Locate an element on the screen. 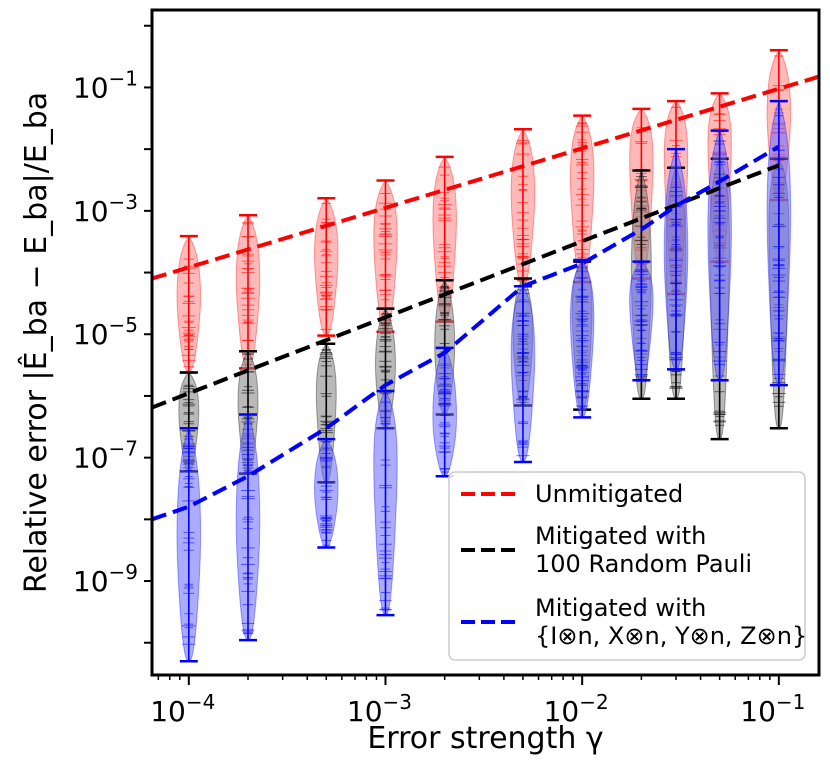 Image resolution: width=830 pixels, height=766 pixels. x-tick-label: 10⁻³ is located at coordinates (379, 709).